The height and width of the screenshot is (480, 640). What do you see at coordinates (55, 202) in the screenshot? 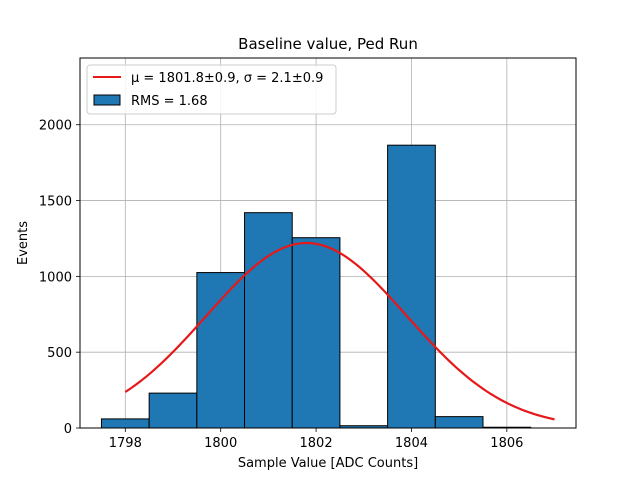
I see `y-tick-label: 1500` at bounding box center [55, 202].